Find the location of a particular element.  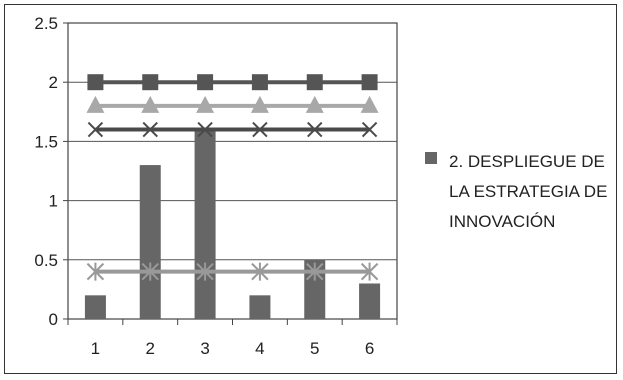

y-tick-label: 1.5 is located at coordinates (46, 141).